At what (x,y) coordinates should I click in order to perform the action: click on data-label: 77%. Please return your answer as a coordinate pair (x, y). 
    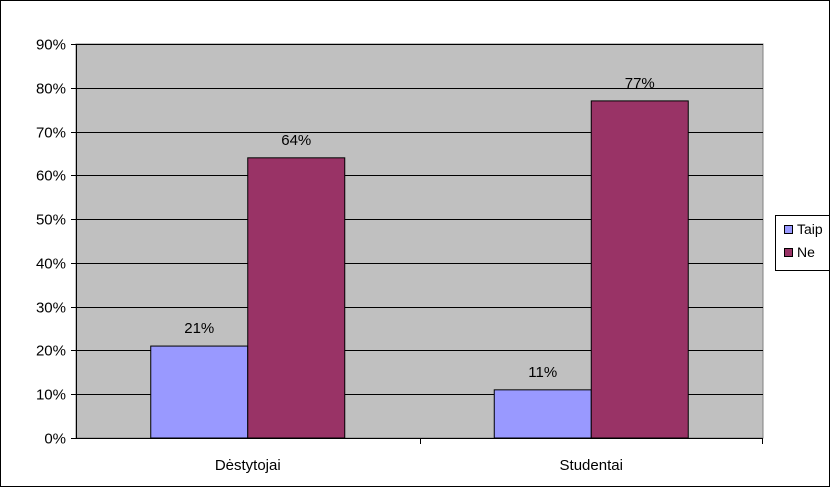
    Looking at the image, I should click on (640, 83).